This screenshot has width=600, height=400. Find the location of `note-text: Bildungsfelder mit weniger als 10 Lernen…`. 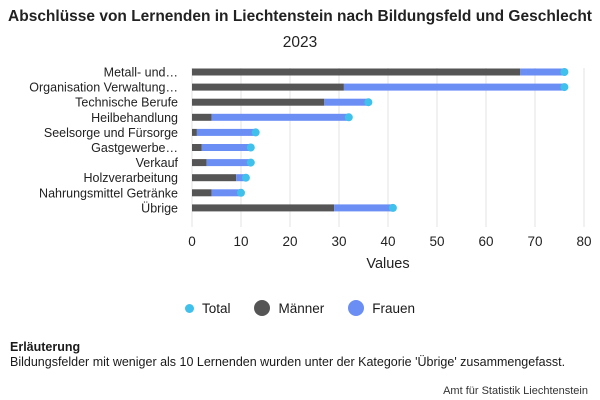

note-text: Bildungsfelder mit weniger als 10 Lernen… is located at coordinates (288, 362).